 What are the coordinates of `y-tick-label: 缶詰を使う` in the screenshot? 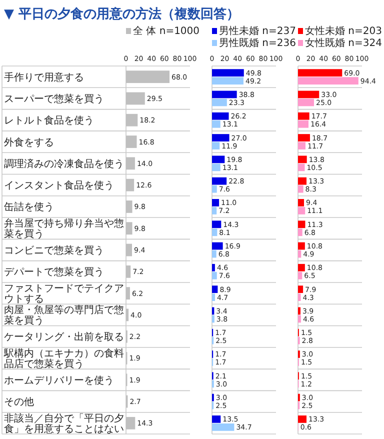 It's located at (29, 207).